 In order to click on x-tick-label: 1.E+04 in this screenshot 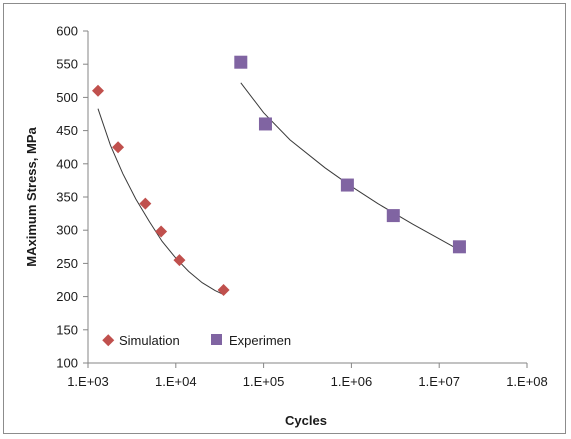, I will do `click(176, 381)`.